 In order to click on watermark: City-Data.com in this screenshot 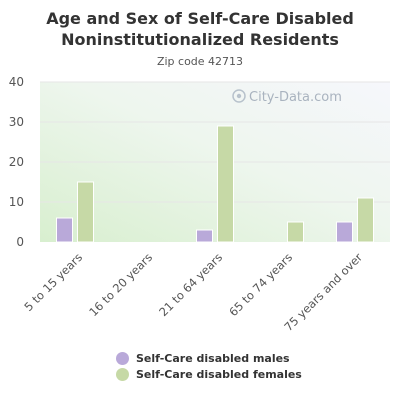, I will do `click(287, 97)`.